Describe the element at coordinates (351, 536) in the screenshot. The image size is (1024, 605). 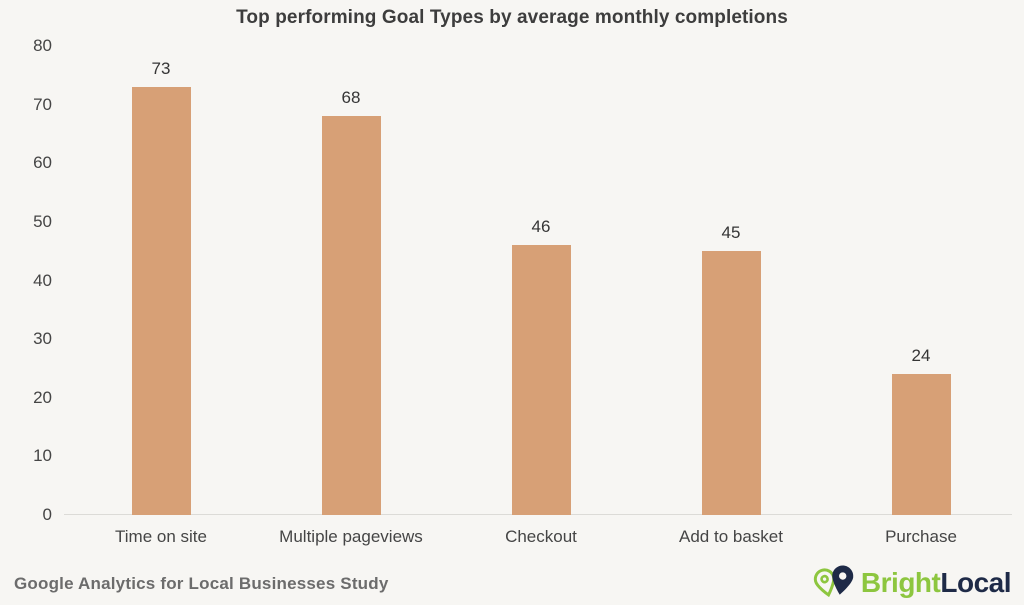
I see `x-axis-category-label: Multiple pageviews` at that location.